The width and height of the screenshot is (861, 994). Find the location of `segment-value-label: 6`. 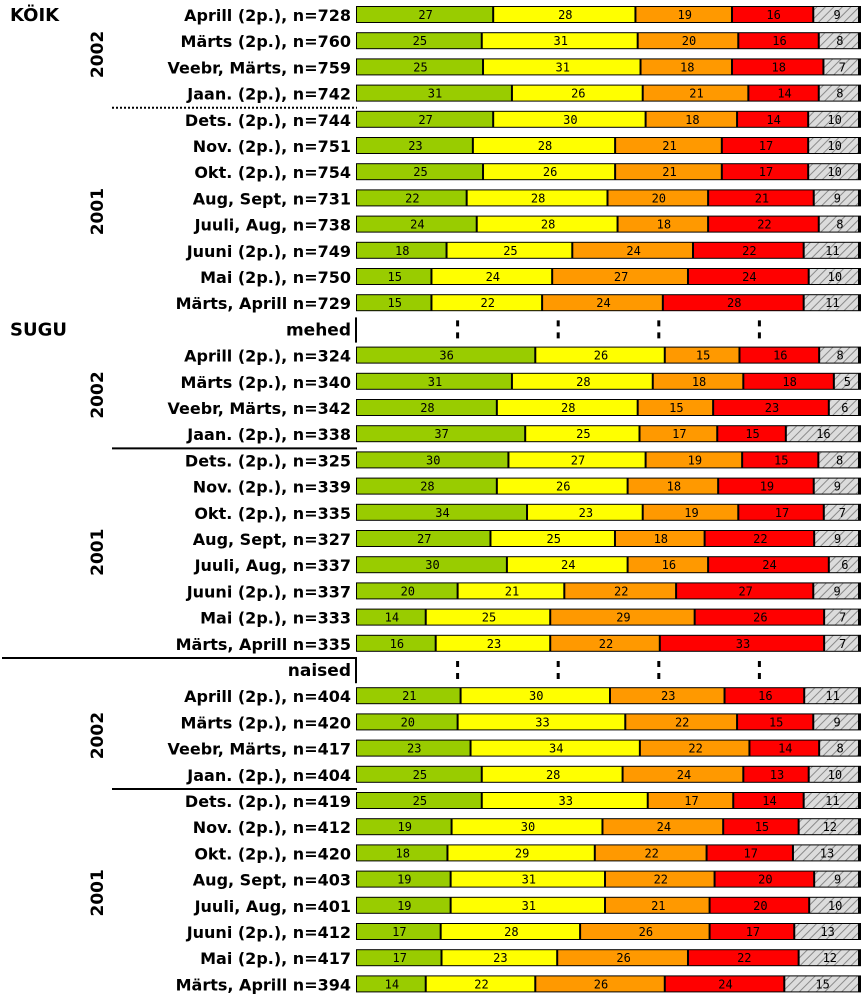

segment-value-label: 6 is located at coordinates (844, 565).